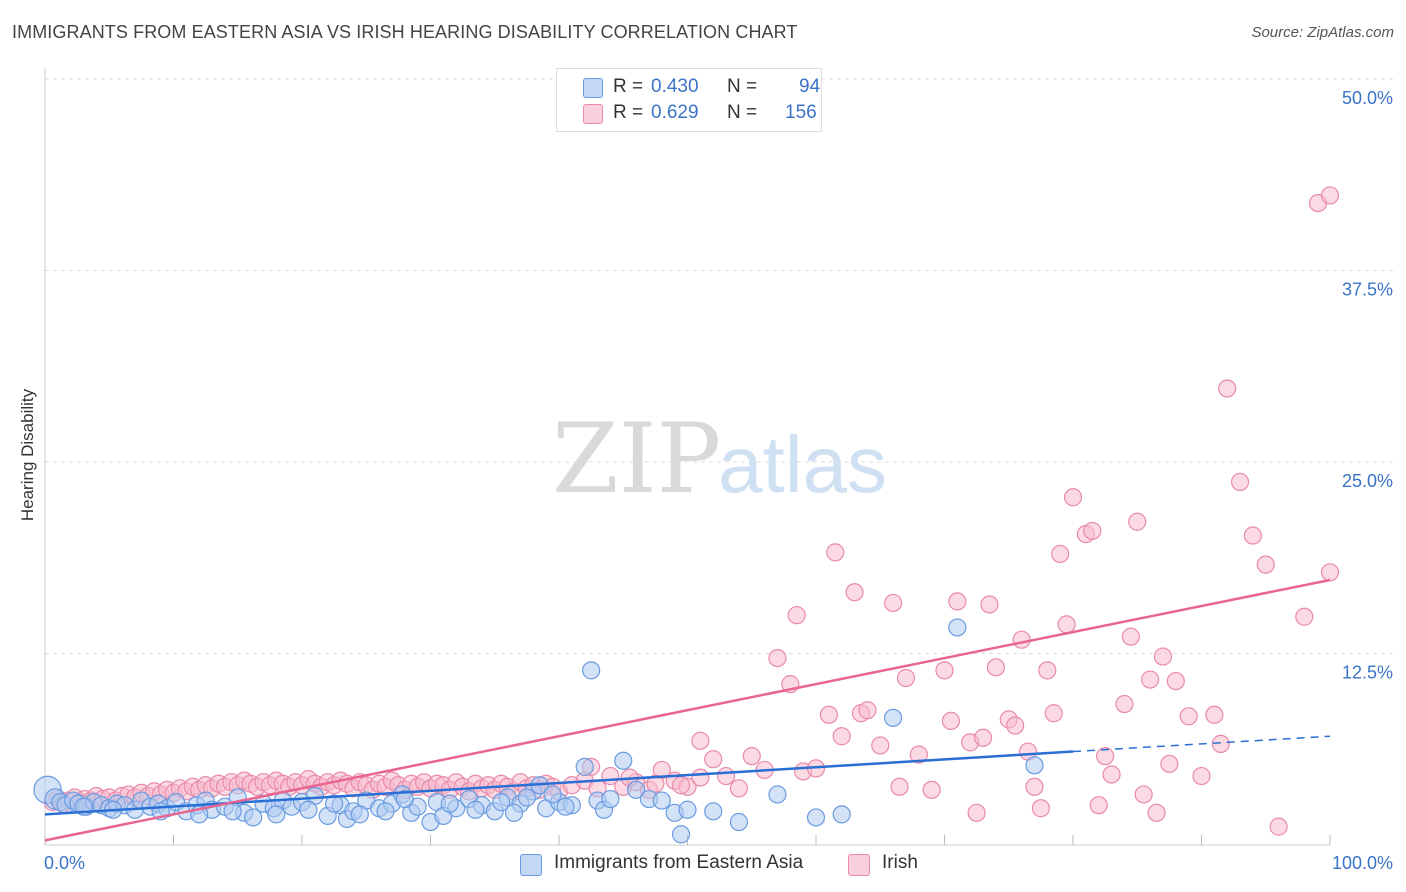 The image size is (1406, 892). What do you see at coordinates (593, 88) in the screenshot?
I see `legend-swatch-blue` at bounding box center [593, 88].